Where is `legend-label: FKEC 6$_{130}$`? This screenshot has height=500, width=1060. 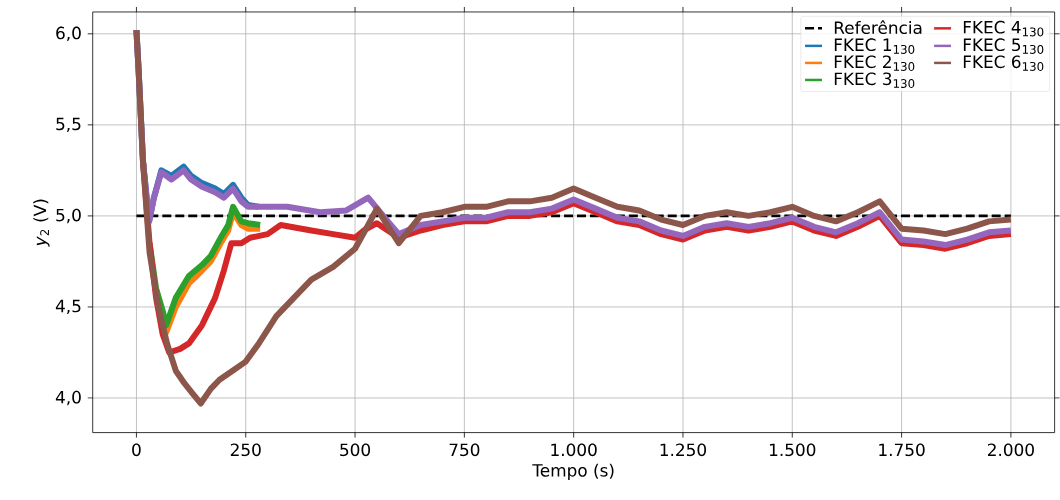
legend-label: FKEC 6$_{130}$ is located at coordinates (1003, 63).